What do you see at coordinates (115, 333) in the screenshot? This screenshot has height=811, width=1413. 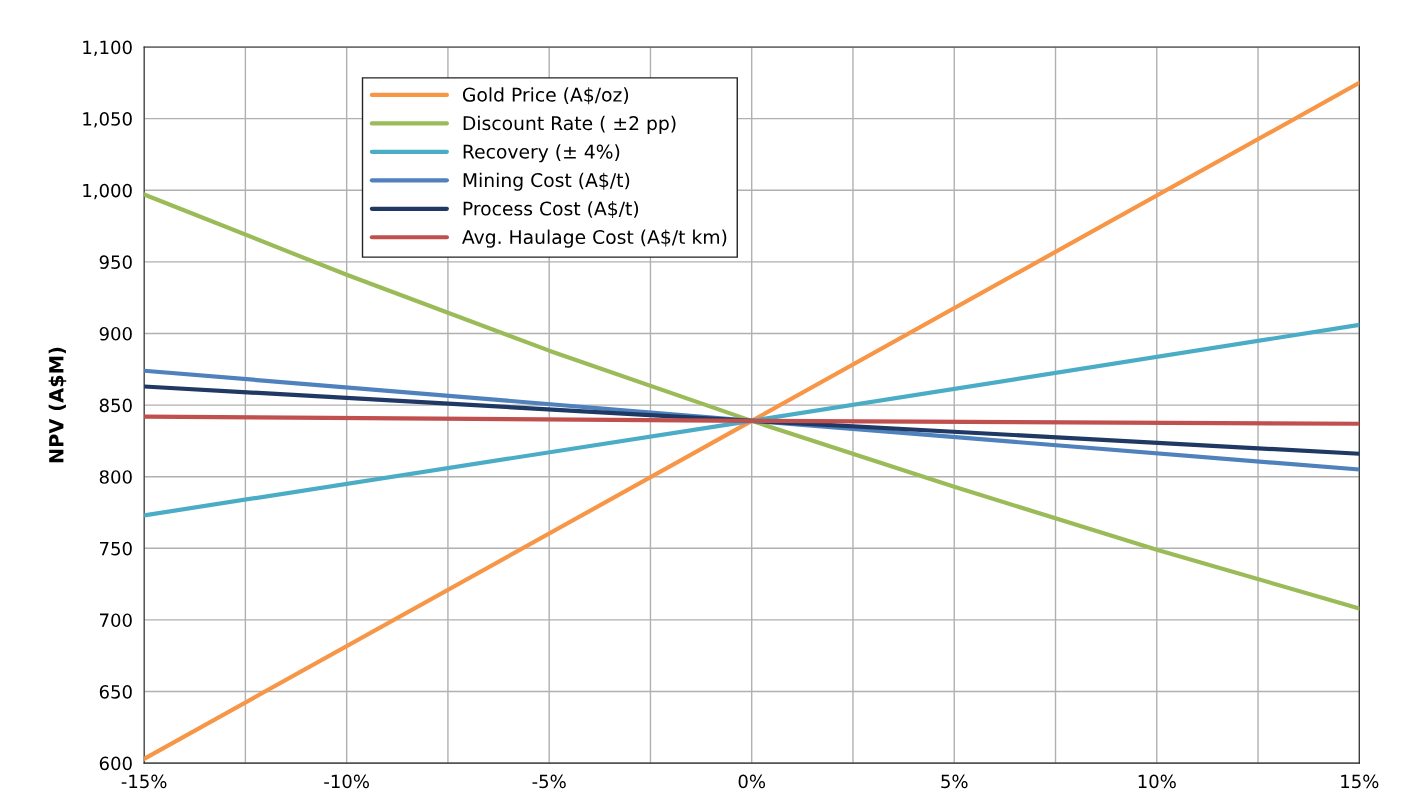 I see `y-tick-label: 900` at bounding box center [115, 333].